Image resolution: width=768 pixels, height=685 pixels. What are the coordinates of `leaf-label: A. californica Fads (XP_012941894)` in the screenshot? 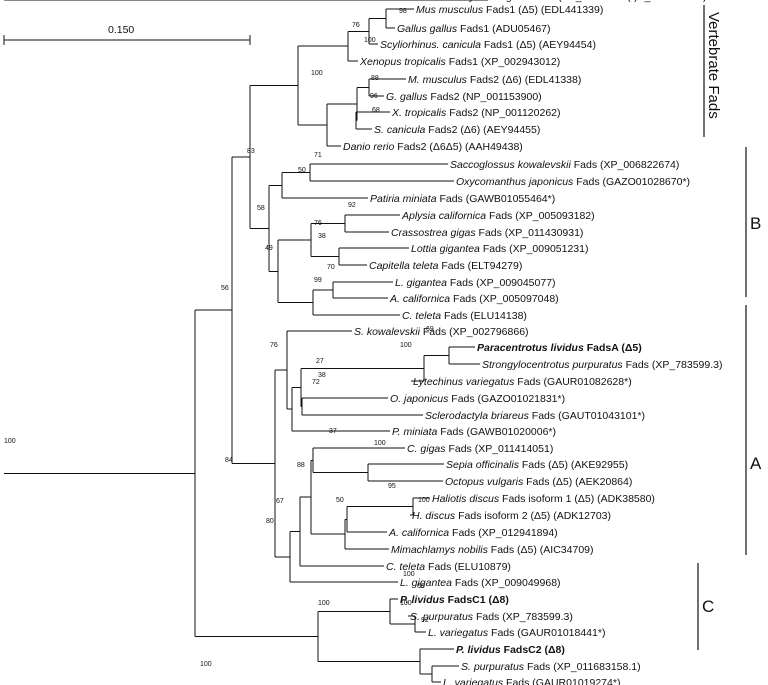 It's located at (473, 533).